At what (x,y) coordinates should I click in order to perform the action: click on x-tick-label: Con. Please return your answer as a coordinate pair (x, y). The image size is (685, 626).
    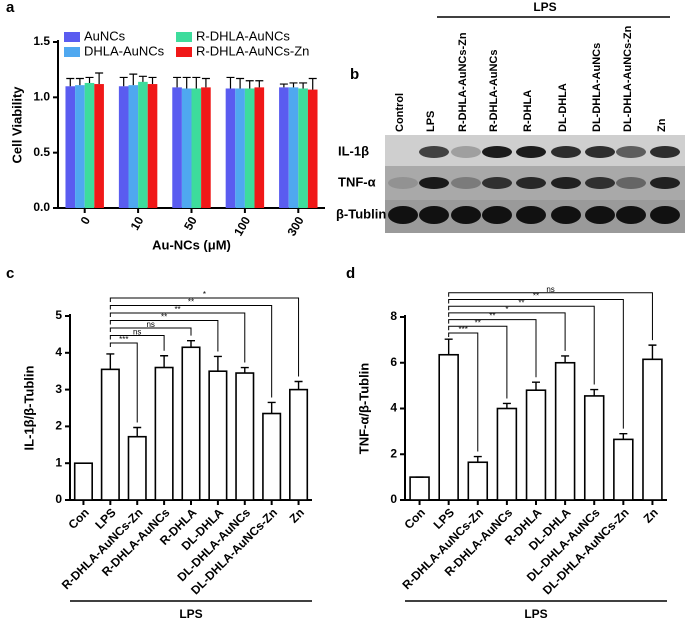
    Looking at the image, I should click on (78, 518).